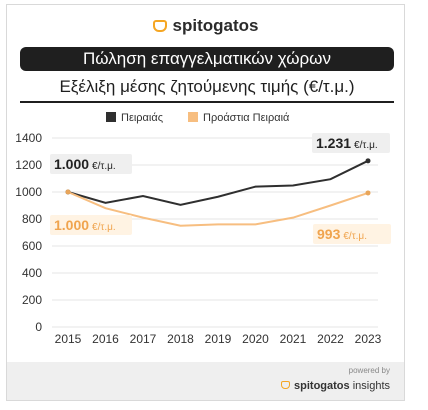 The width and height of the screenshot is (428, 410). I want to click on footer-brand-suffix: insights, so click(371, 386).